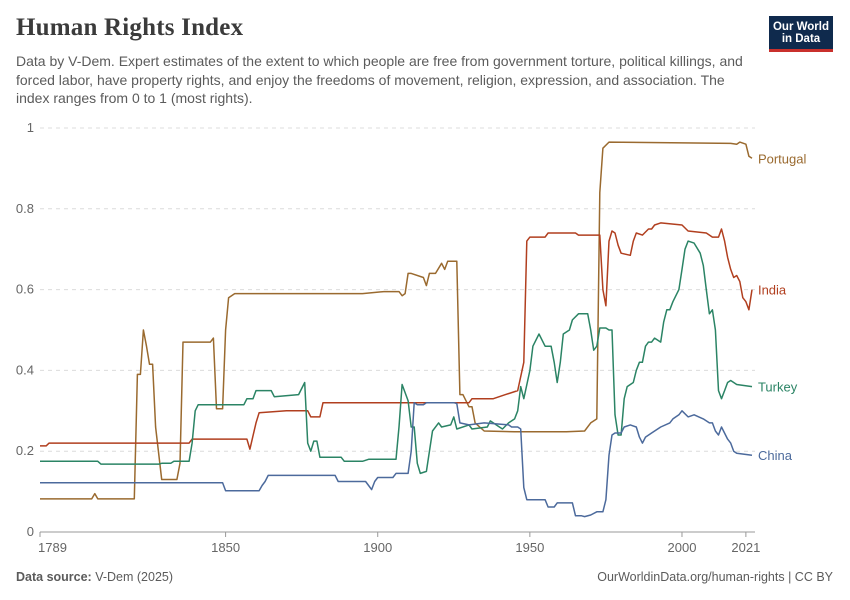 The height and width of the screenshot is (600, 850). I want to click on x-tick-label: 2000, so click(682, 547).